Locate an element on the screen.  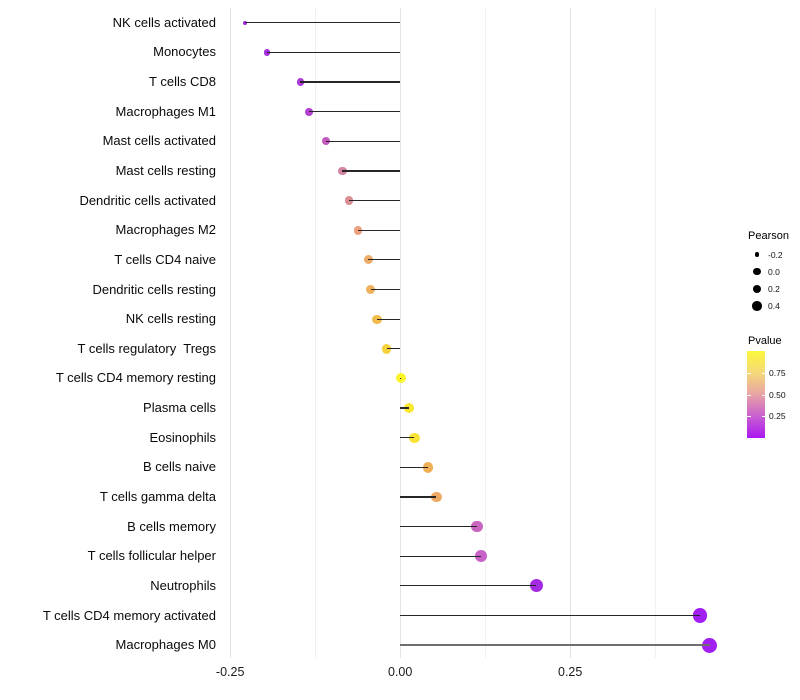
category-label: T cells CD4 memory resting is located at coordinates (135, 378).